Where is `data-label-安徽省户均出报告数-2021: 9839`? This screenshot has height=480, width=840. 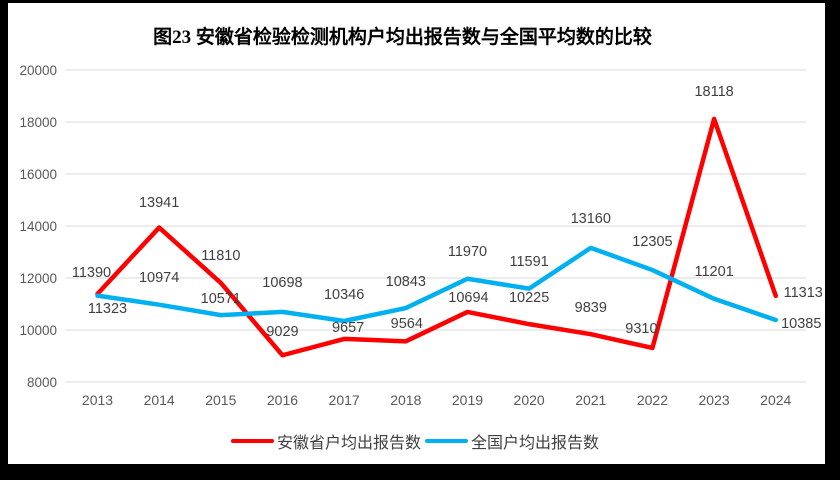 data-label-安徽省户均出报告数-2021: 9839 is located at coordinates (590, 307).